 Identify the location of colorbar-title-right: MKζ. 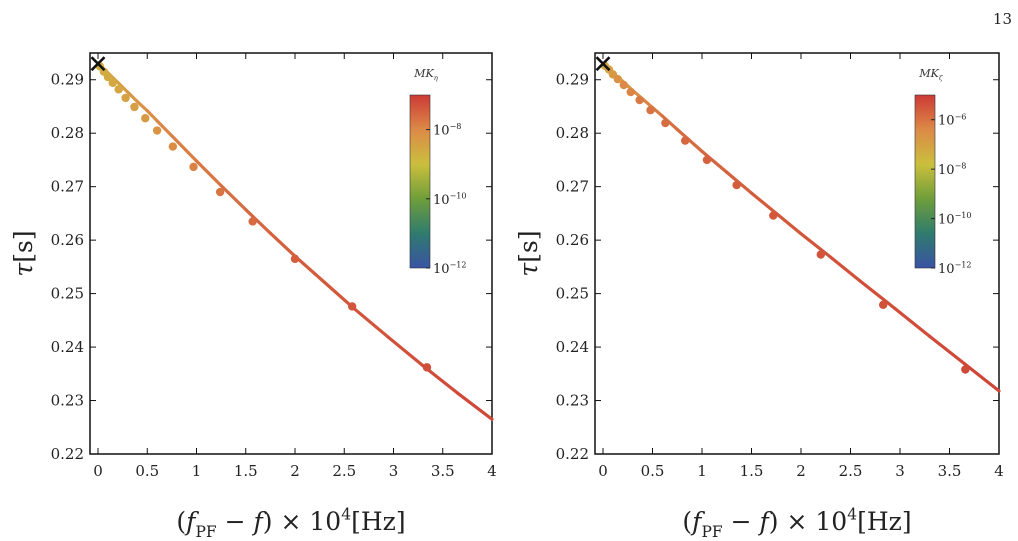
(930, 74).